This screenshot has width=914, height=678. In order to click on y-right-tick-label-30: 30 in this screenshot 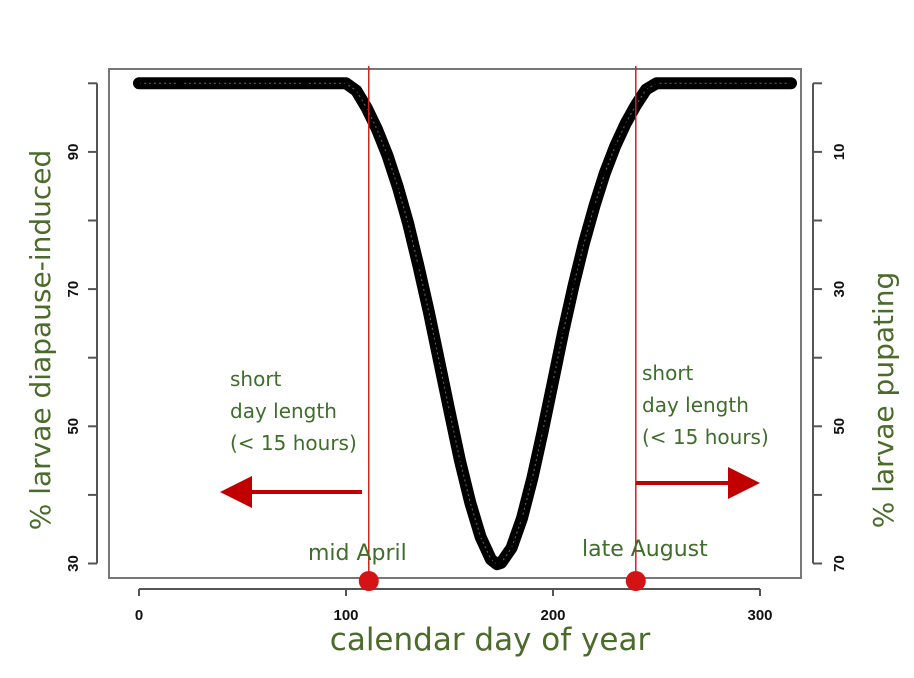, I will do `click(839, 289)`.